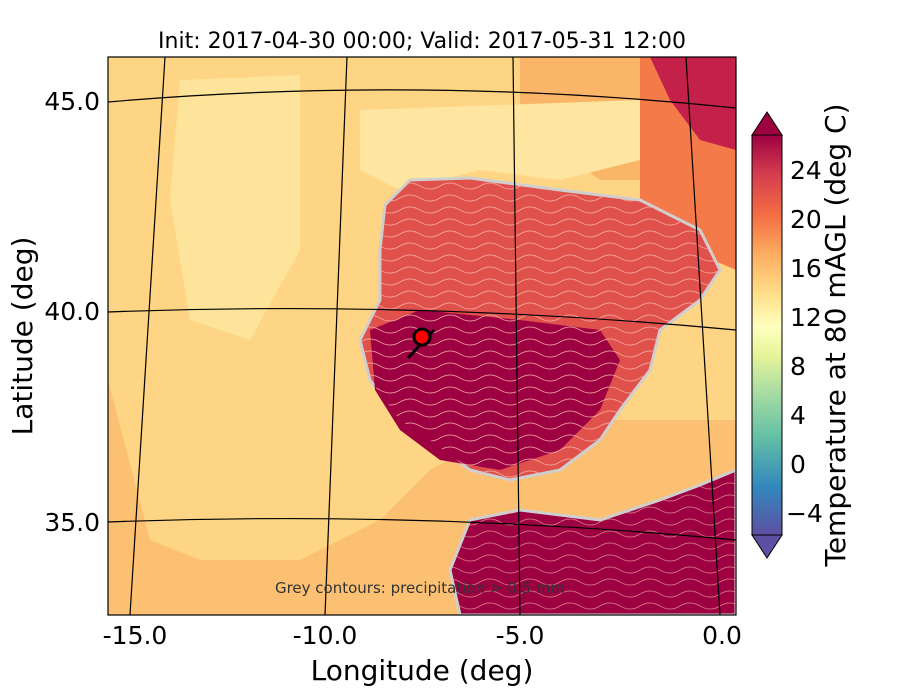  What do you see at coordinates (22, 336) in the screenshot?
I see `y-axis-label: Latitude (deg)` at bounding box center [22, 336].